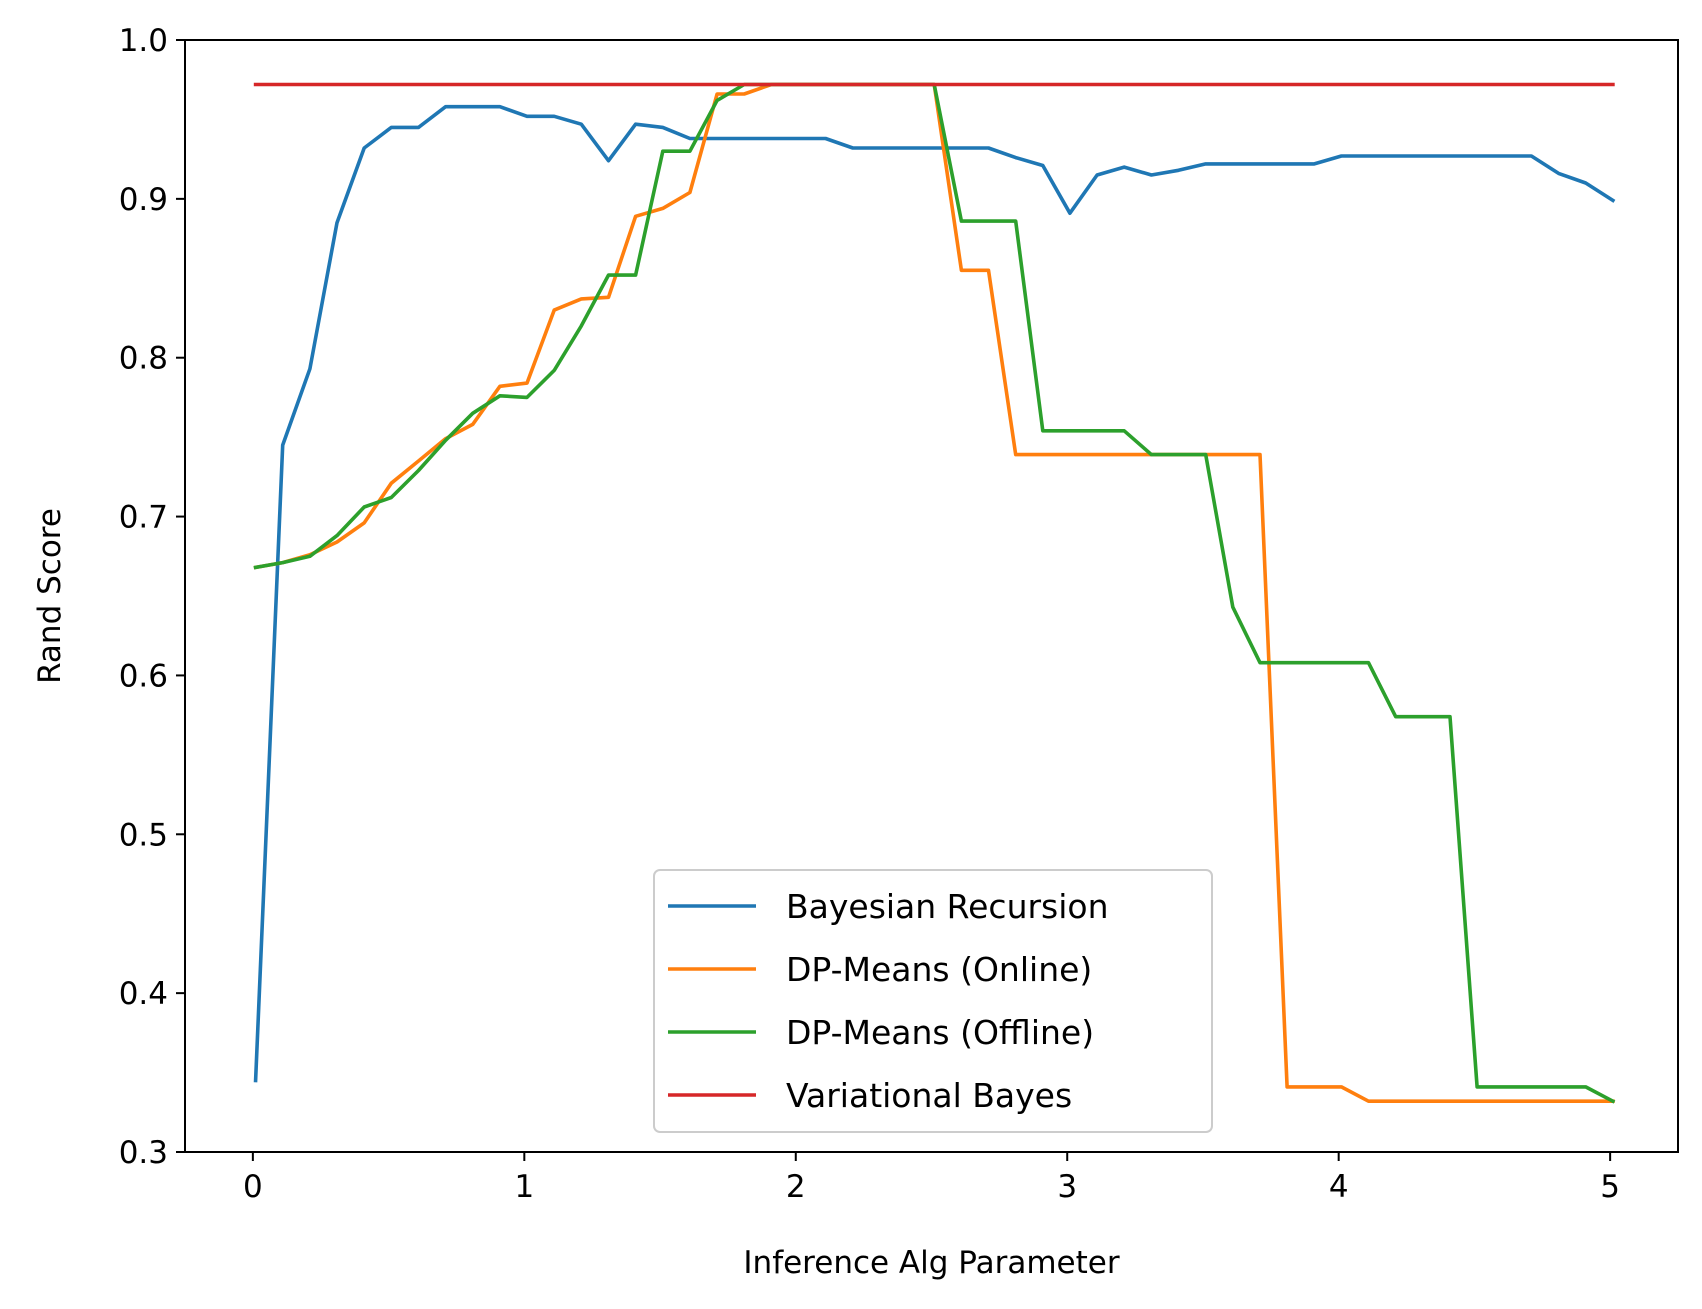  I want to click on x-tick-label: 3, so click(1067, 1187).